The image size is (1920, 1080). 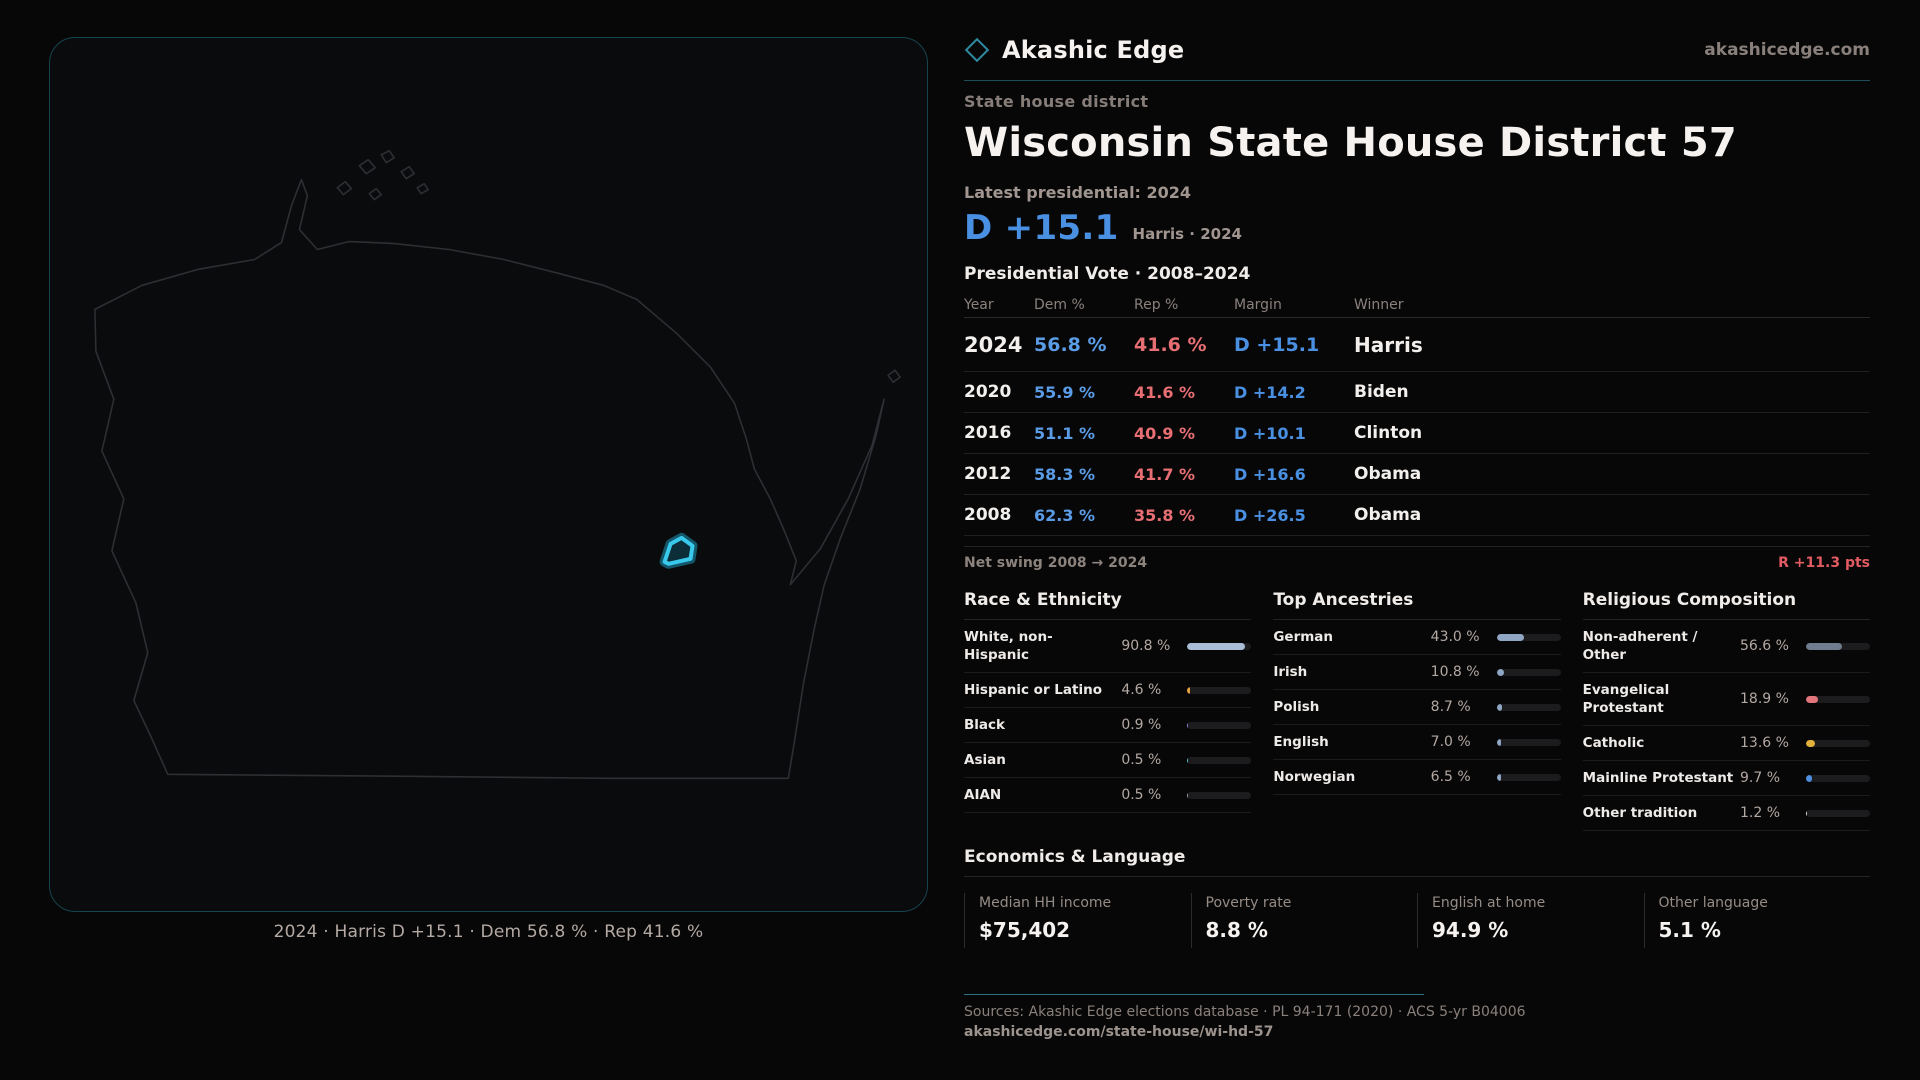 What do you see at coordinates (1726, 743) in the screenshot?
I see `demographic-row: Catholic 13.6 %` at bounding box center [1726, 743].